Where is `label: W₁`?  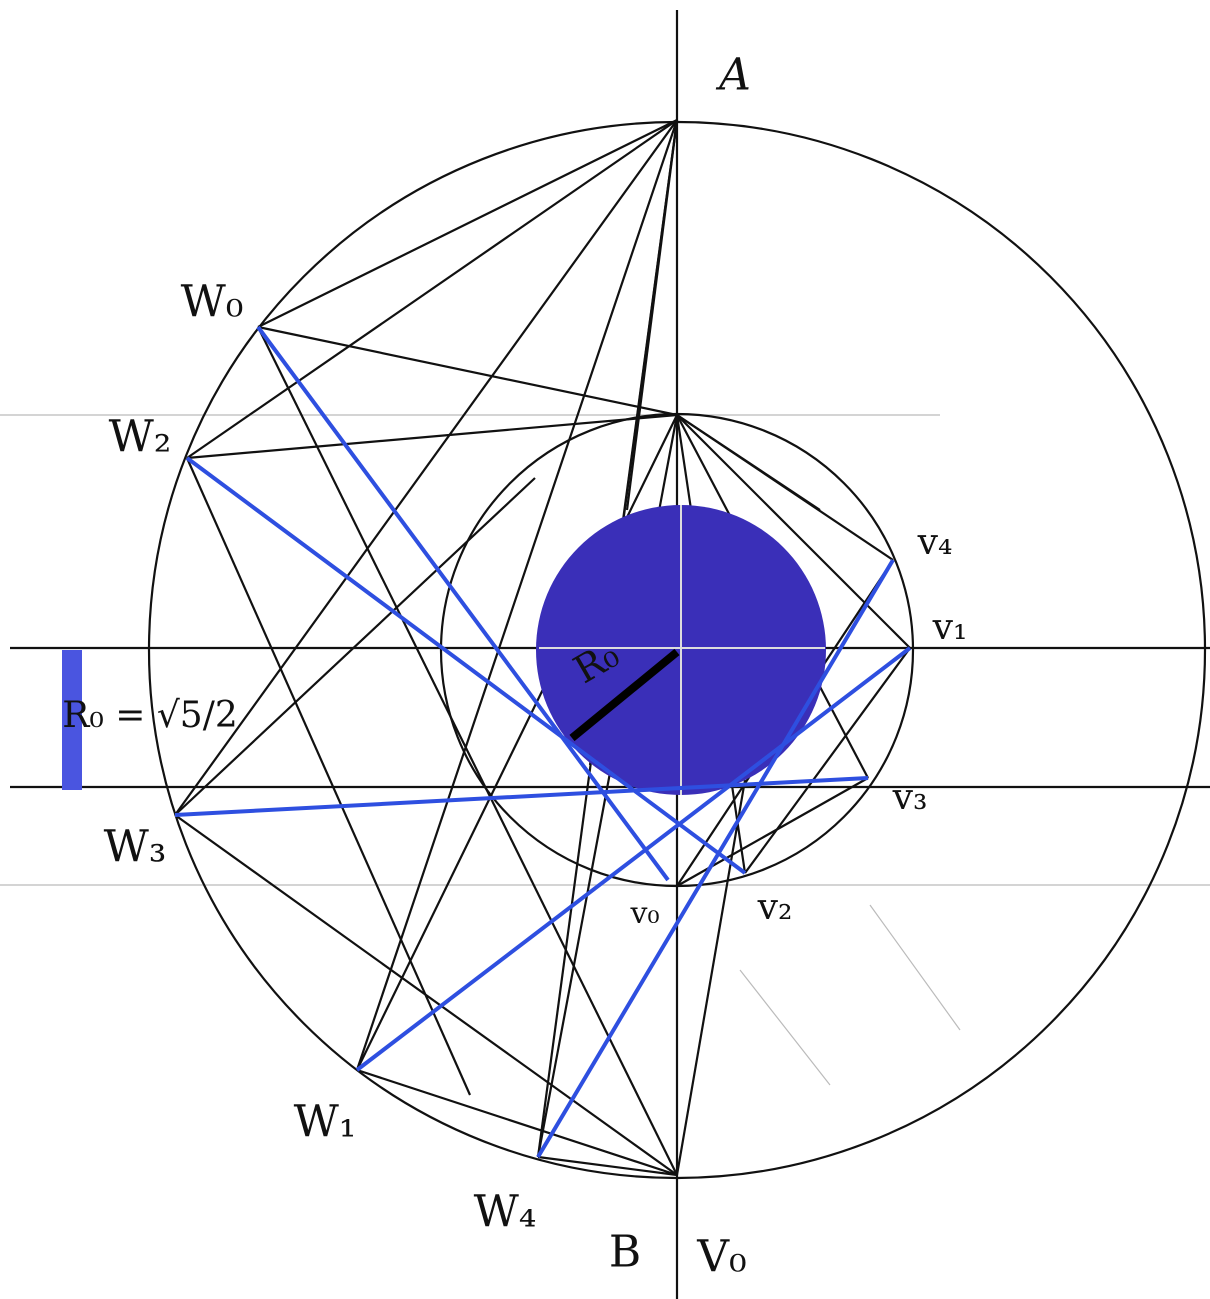 label: W₁ is located at coordinates (325, 1122).